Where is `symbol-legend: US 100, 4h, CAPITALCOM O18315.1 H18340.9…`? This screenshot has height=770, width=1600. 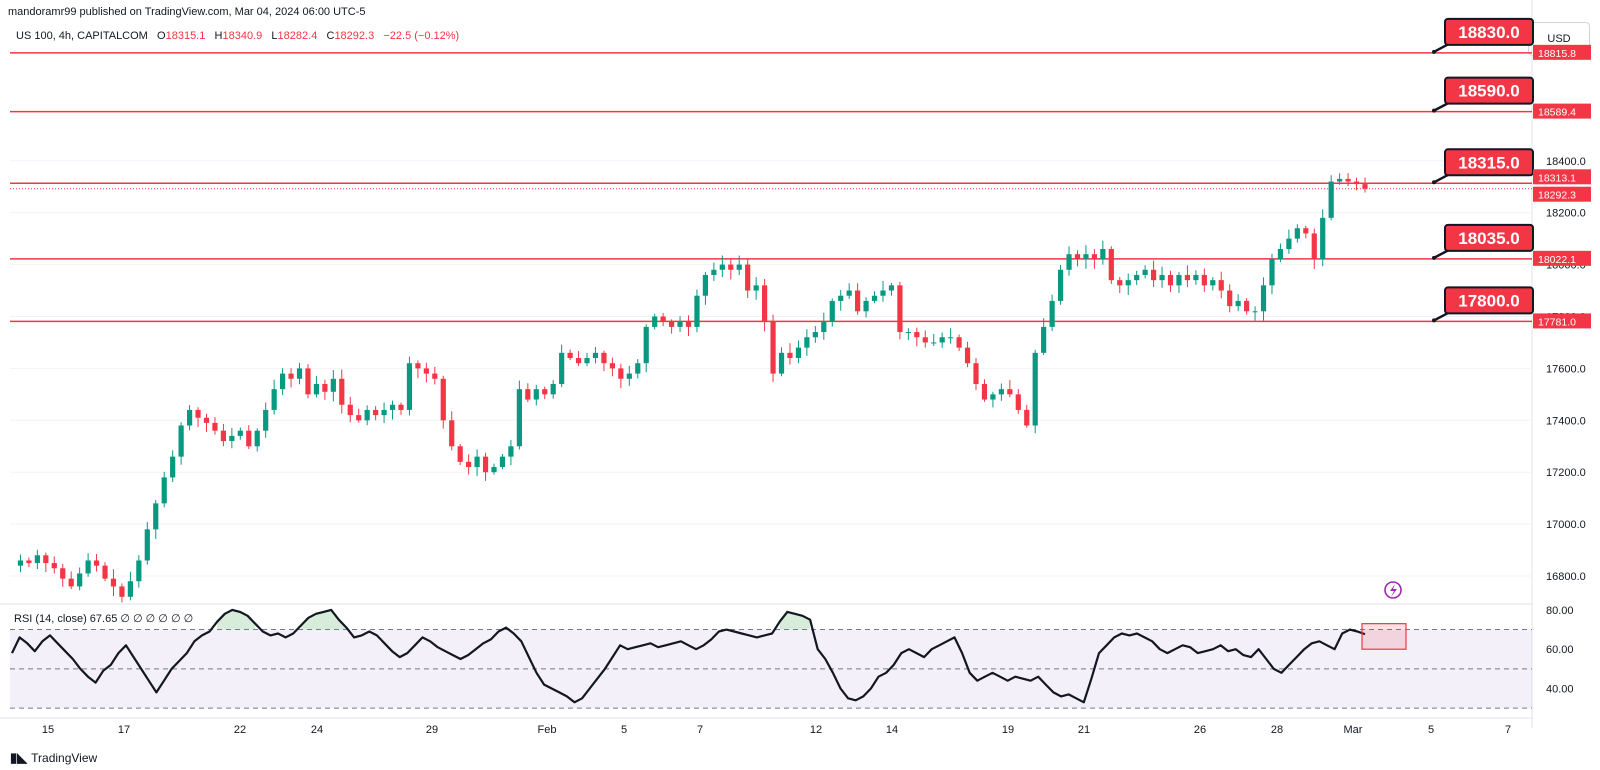 symbol-legend: US 100, 4h, CAPITALCOM O18315.1 H18340.9… is located at coordinates (237, 36).